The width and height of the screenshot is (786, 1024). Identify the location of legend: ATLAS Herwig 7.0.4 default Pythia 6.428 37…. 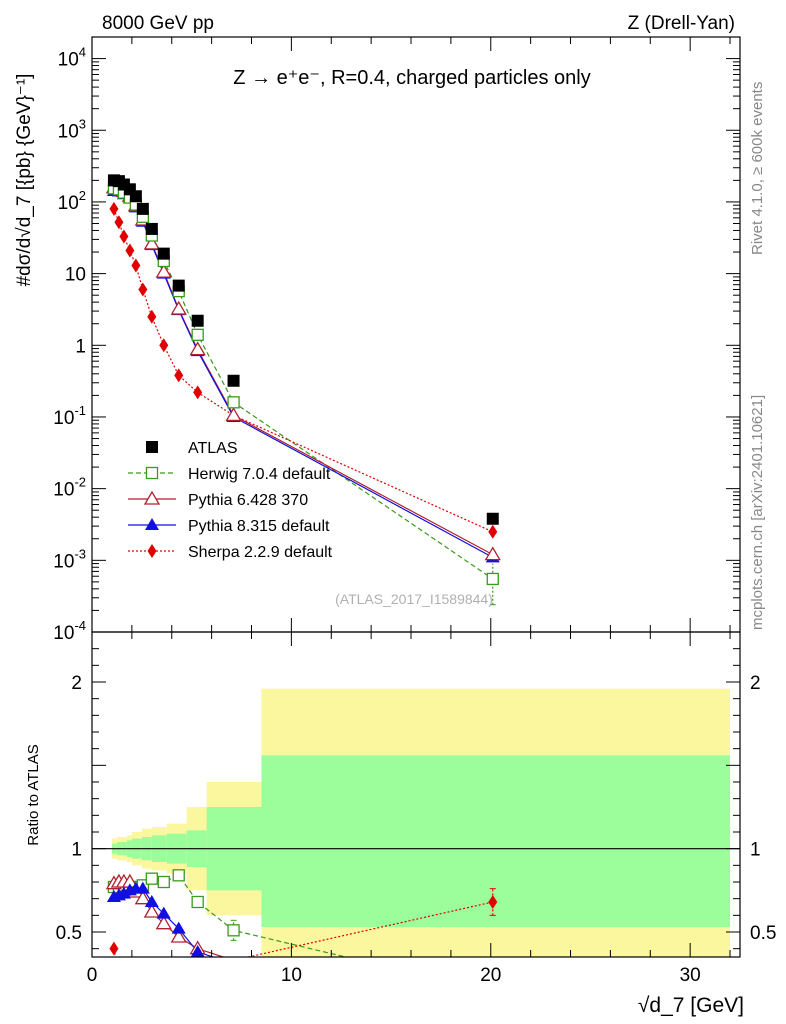
(230, 500).